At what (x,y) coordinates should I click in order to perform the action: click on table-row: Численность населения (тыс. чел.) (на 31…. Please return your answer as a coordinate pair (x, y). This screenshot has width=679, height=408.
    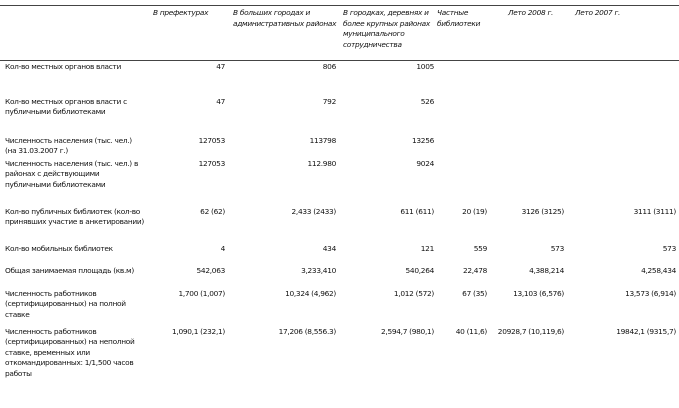
    Looking at the image, I should click on (339, 146).